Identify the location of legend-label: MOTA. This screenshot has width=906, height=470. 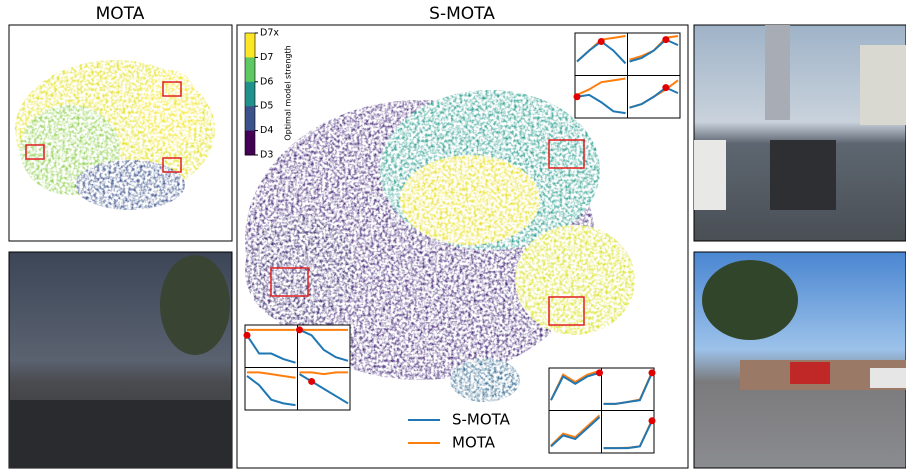
(474, 443).